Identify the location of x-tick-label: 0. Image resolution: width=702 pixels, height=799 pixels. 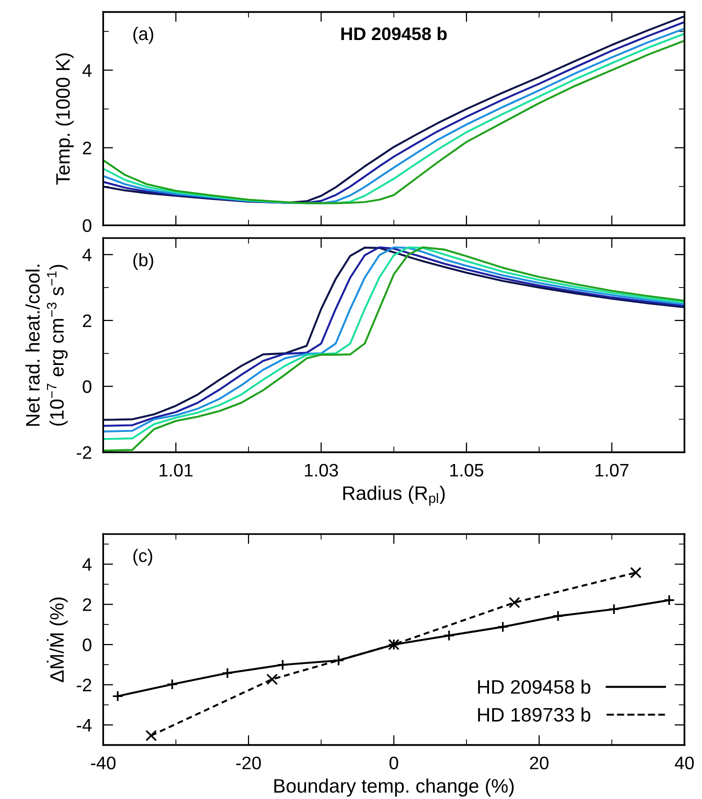
(394, 763).